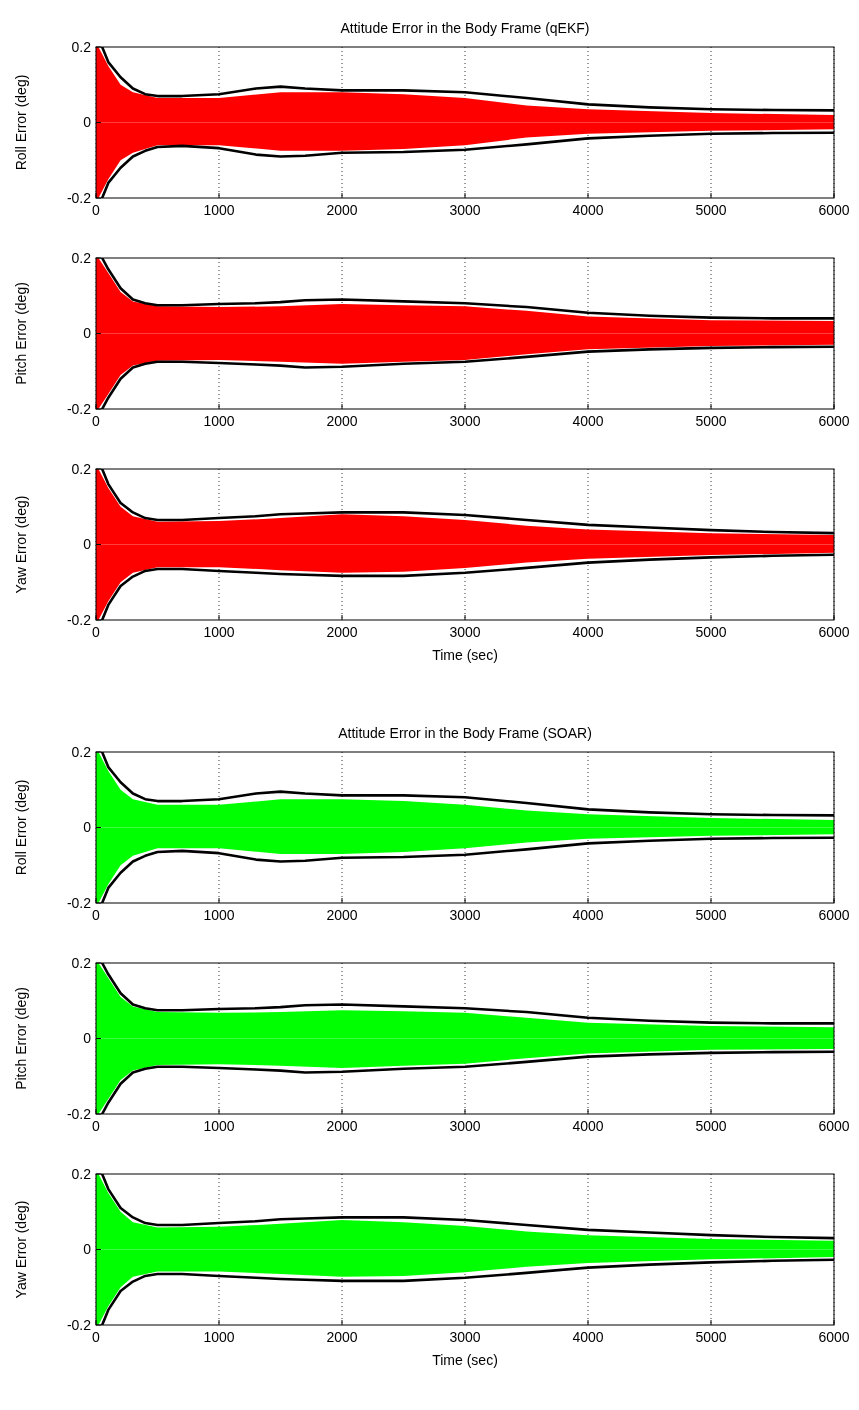 The height and width of the screenshot is (1410, 859). I want to click on chart-title: Attitude Error in the Body Frame (qEKF), so click(465, 28).